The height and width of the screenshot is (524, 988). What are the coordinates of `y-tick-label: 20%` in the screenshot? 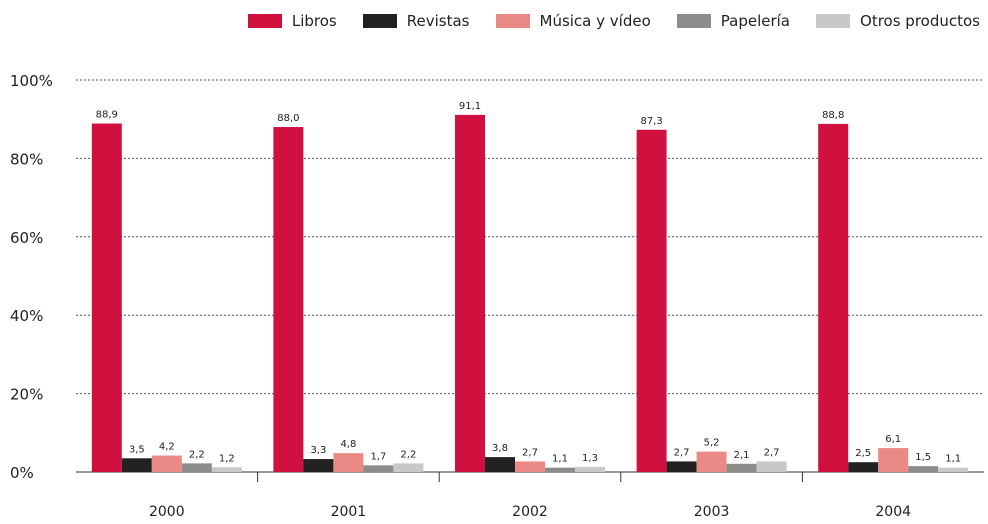 It's located at (26, 395).